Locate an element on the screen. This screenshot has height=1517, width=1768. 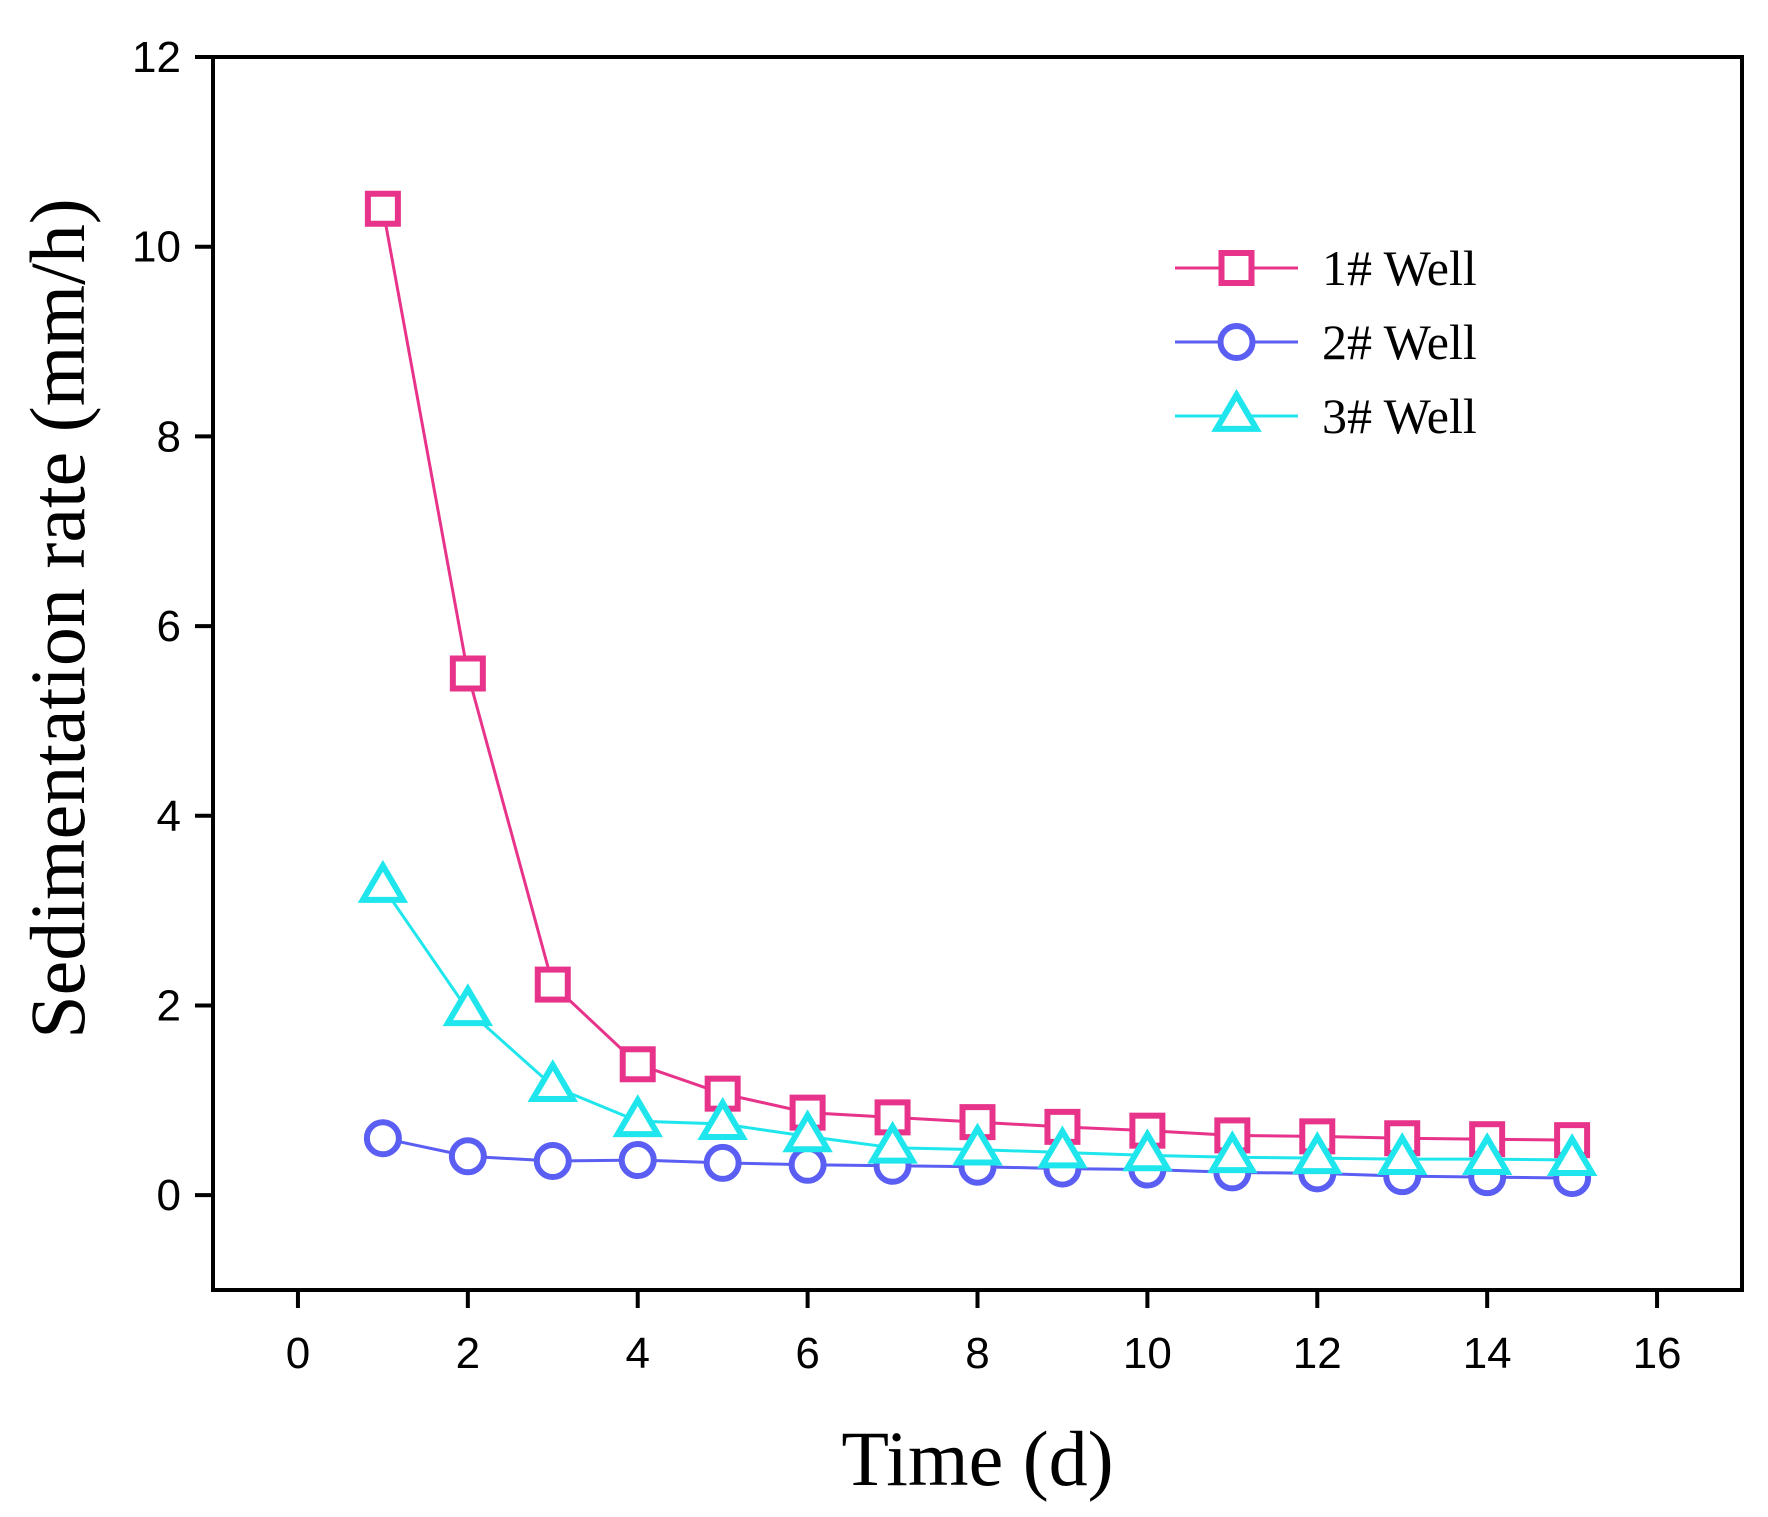
y-axis: 0 2 4 6 8 10 12 is located at coordinates (172, 626).